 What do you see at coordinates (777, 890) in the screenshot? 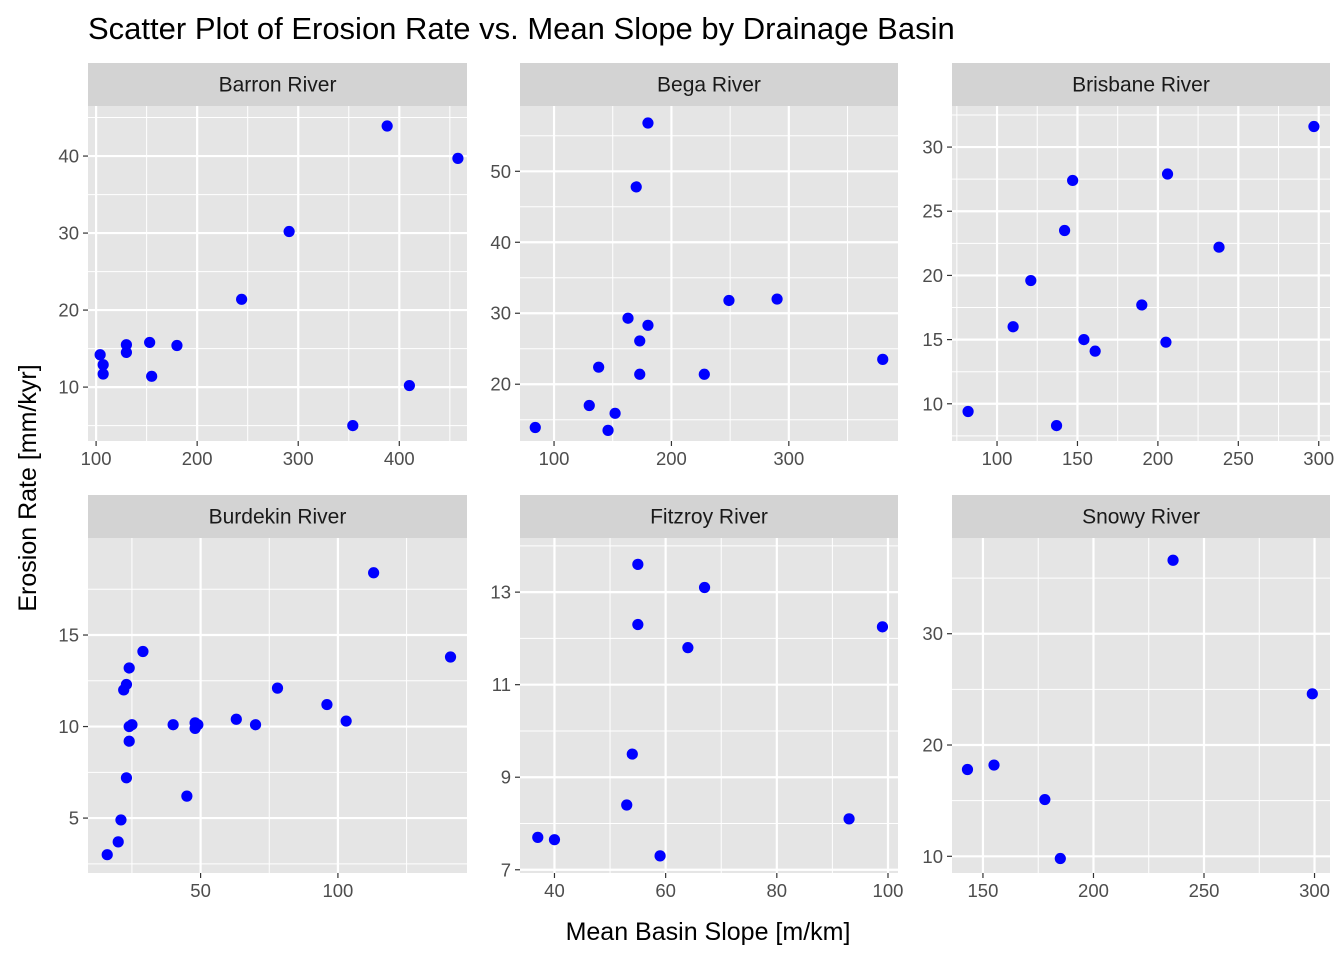
I see `x-tick-label: 80` at bounding box center [777, 890].